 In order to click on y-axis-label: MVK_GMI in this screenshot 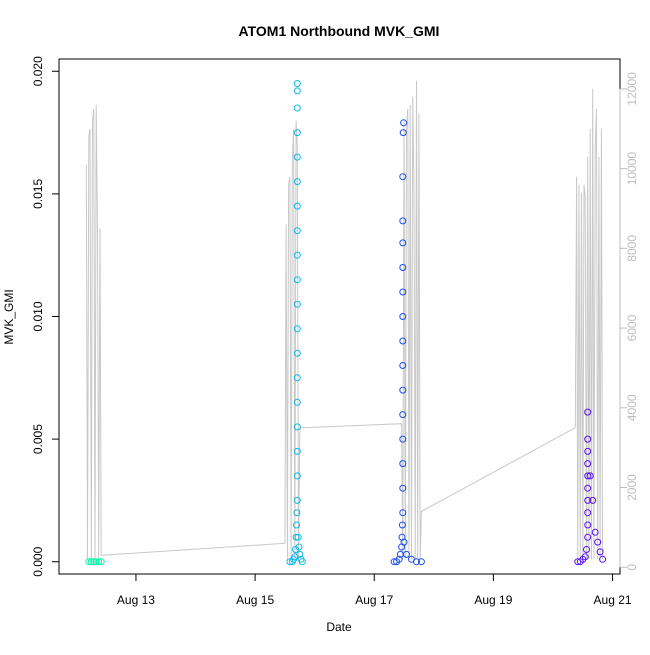, I will do `click(9, 316)`.